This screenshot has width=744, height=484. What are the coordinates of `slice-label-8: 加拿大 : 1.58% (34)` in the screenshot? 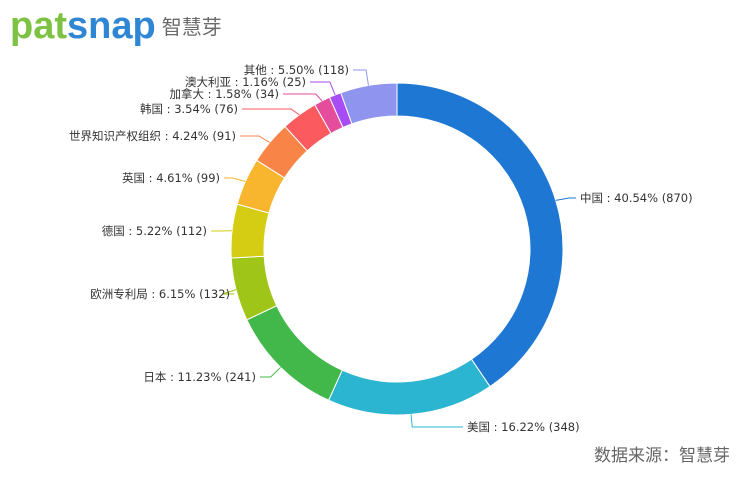 It's located at (224, 94).